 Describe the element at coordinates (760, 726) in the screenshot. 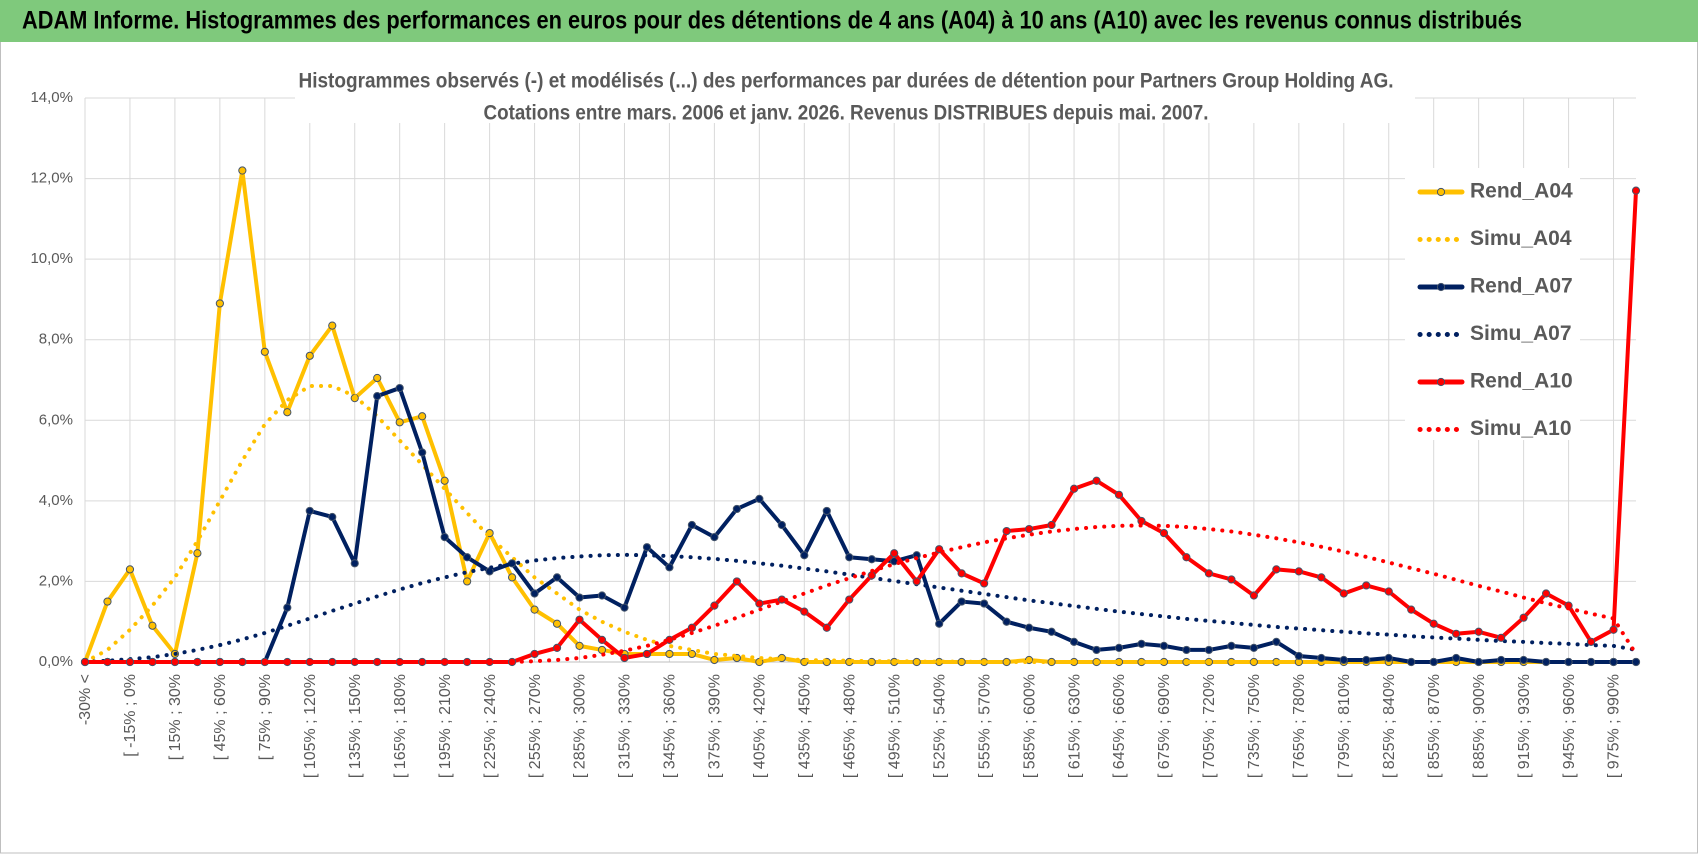

I see `x-tick-label: [ 405% ; 420%` at that location.